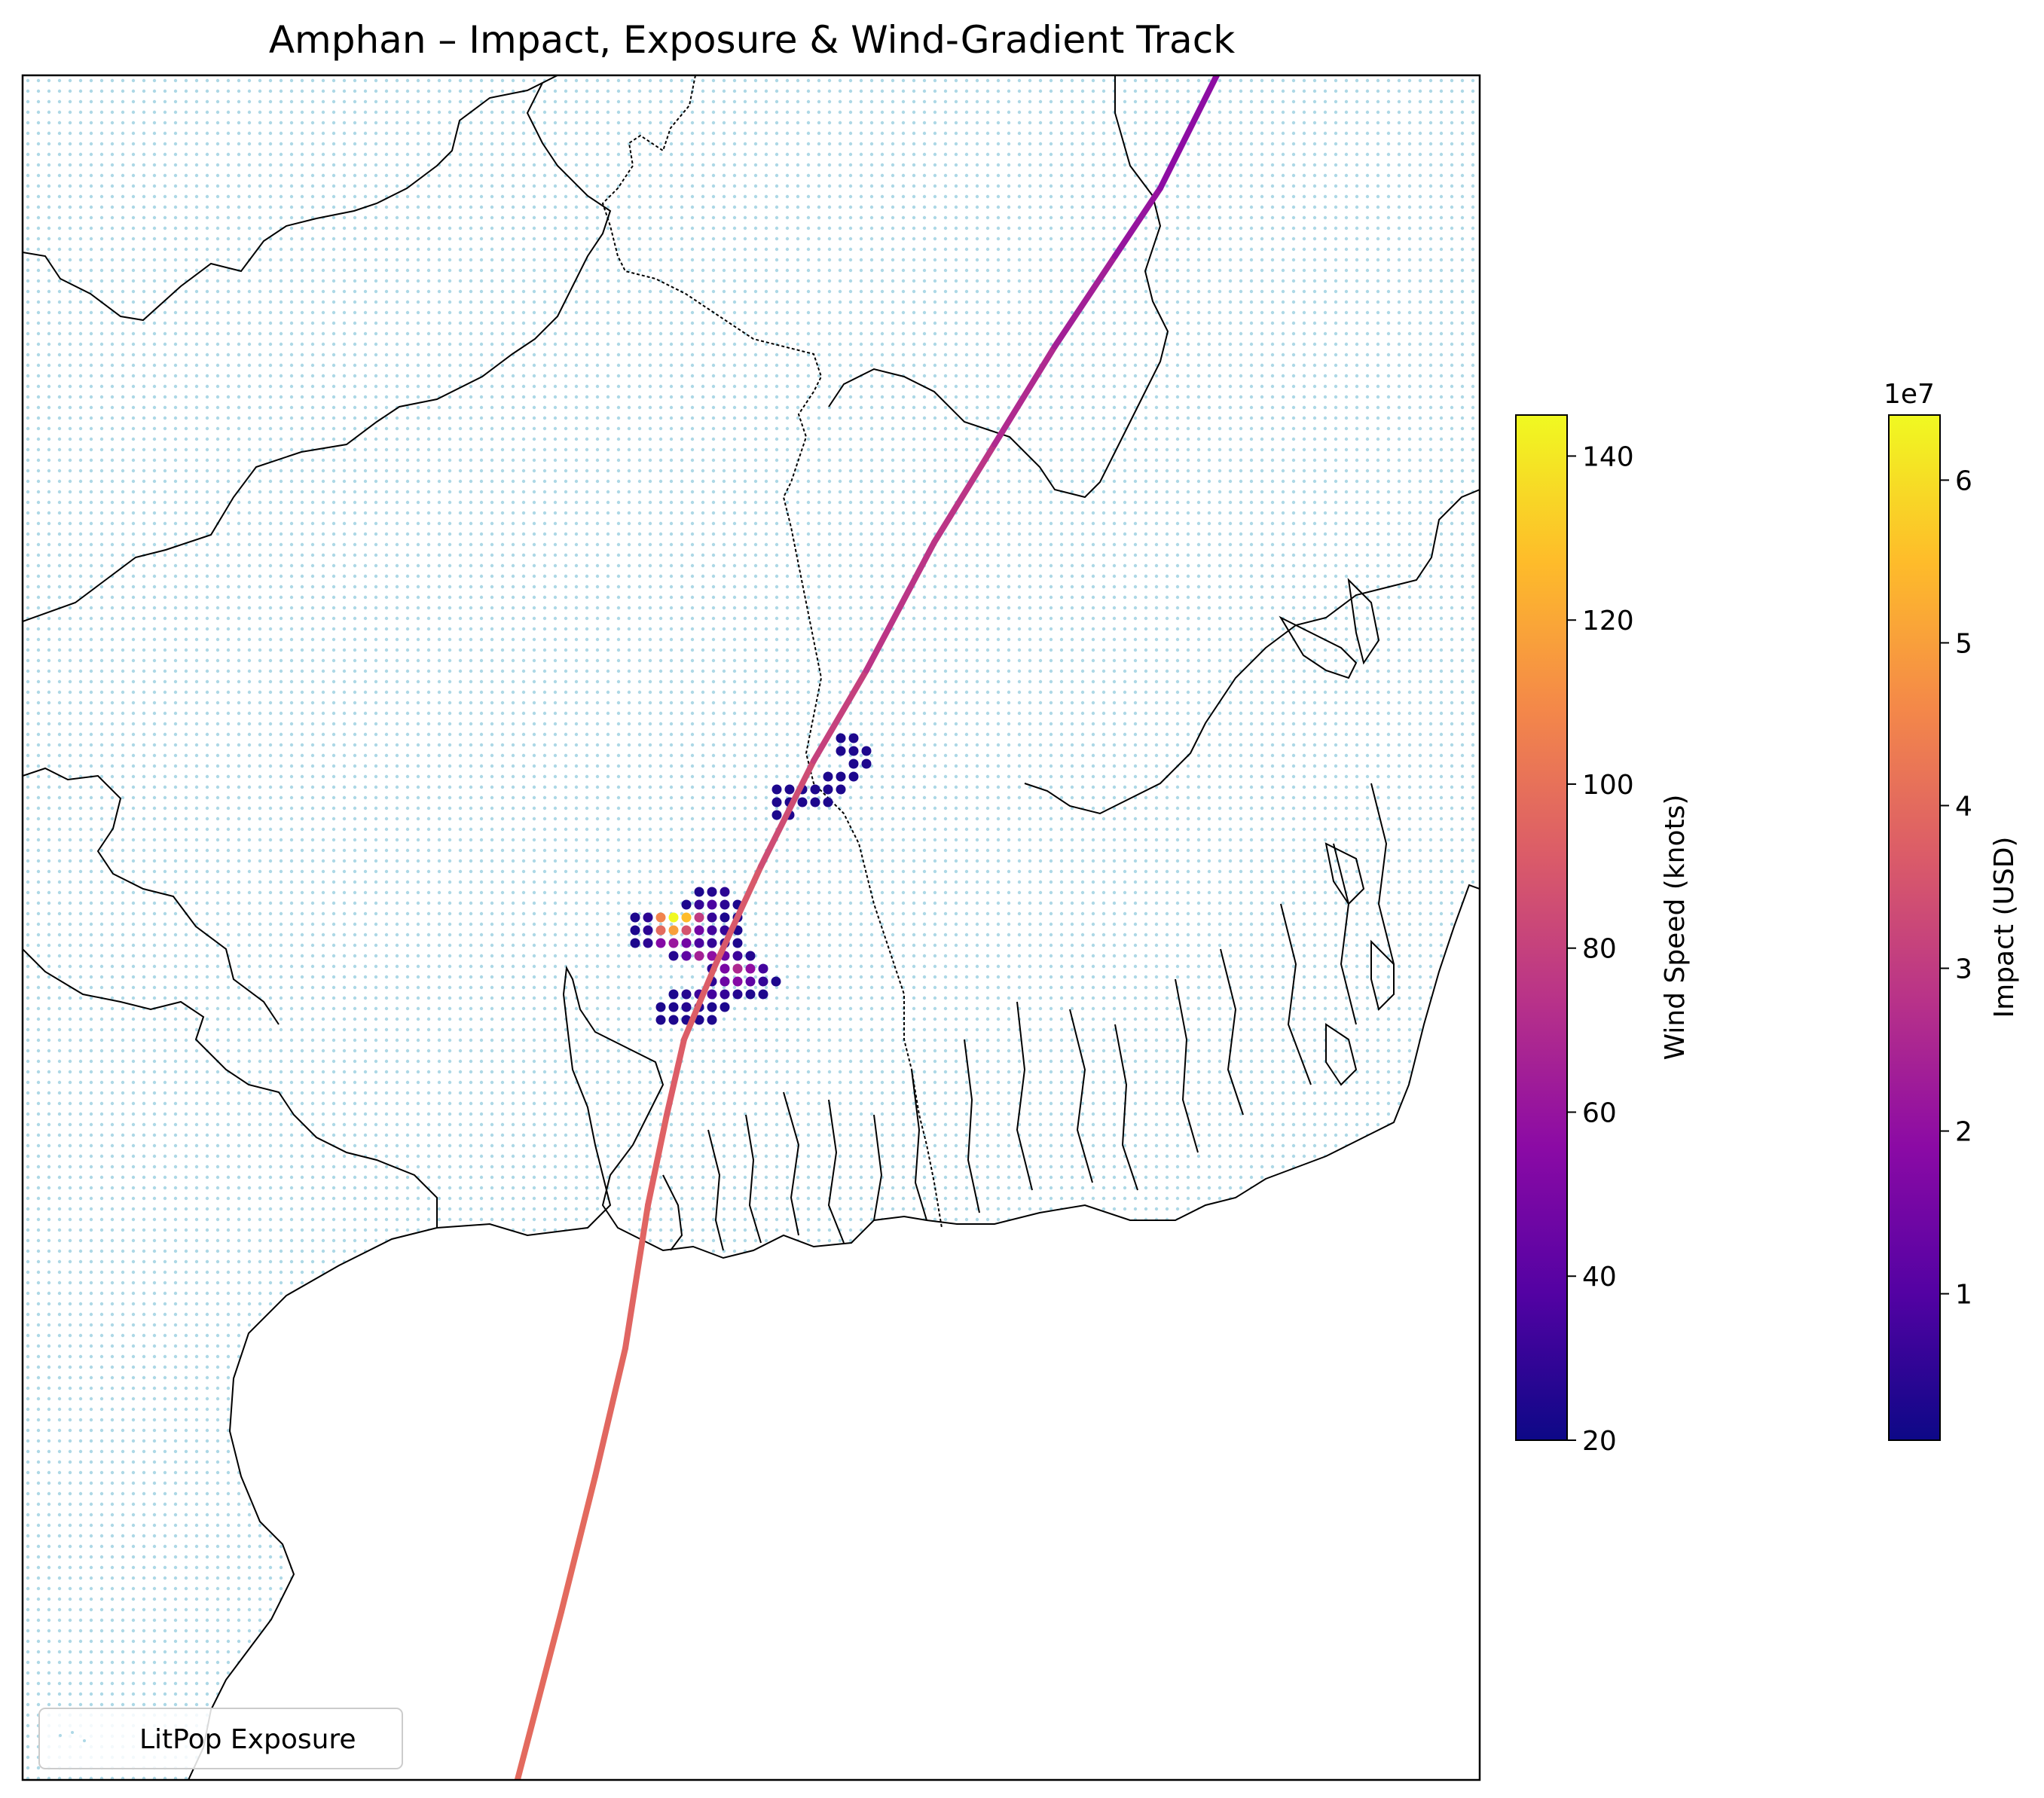  What do you see at coordinates (1600, 1277) in the screenshot?
I see `colorbar-tick-label: 40` at bounding box center [1600, 1277].